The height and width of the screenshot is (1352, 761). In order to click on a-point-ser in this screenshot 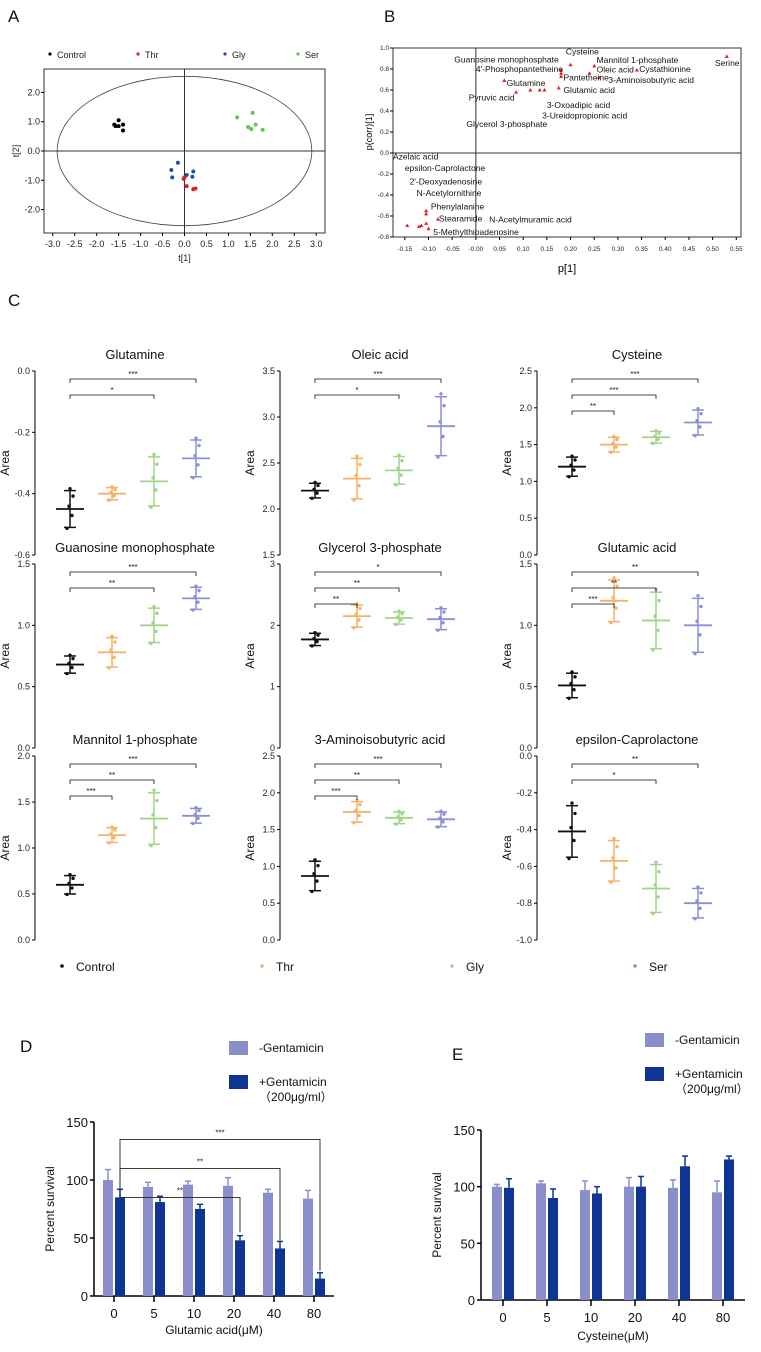, I will do `click(255, 124)`.